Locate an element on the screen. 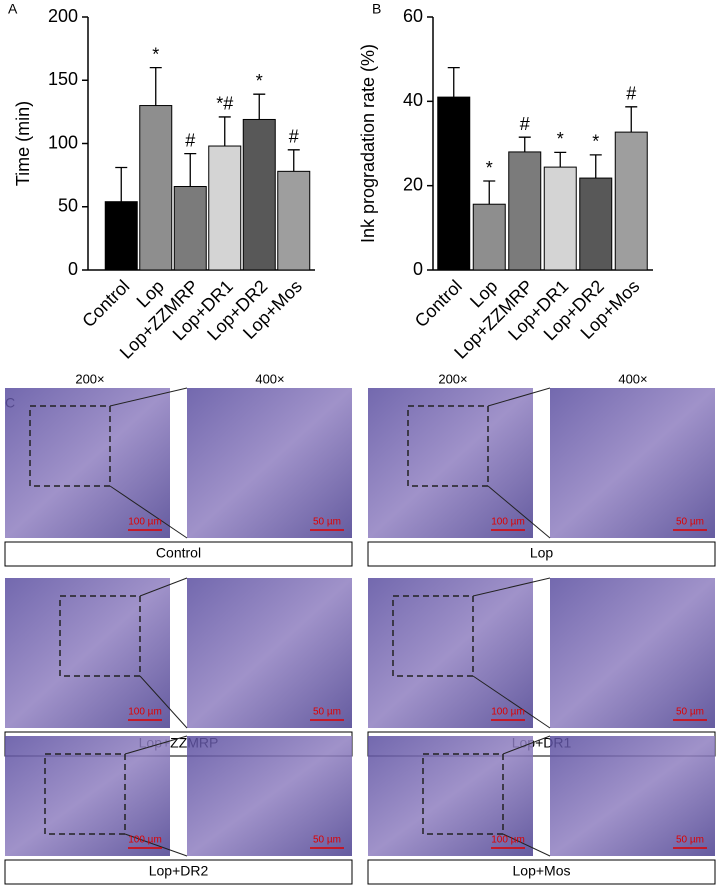 The image size is (720, 891). y-tick-label: 200 is located at coordinates (63, 16).